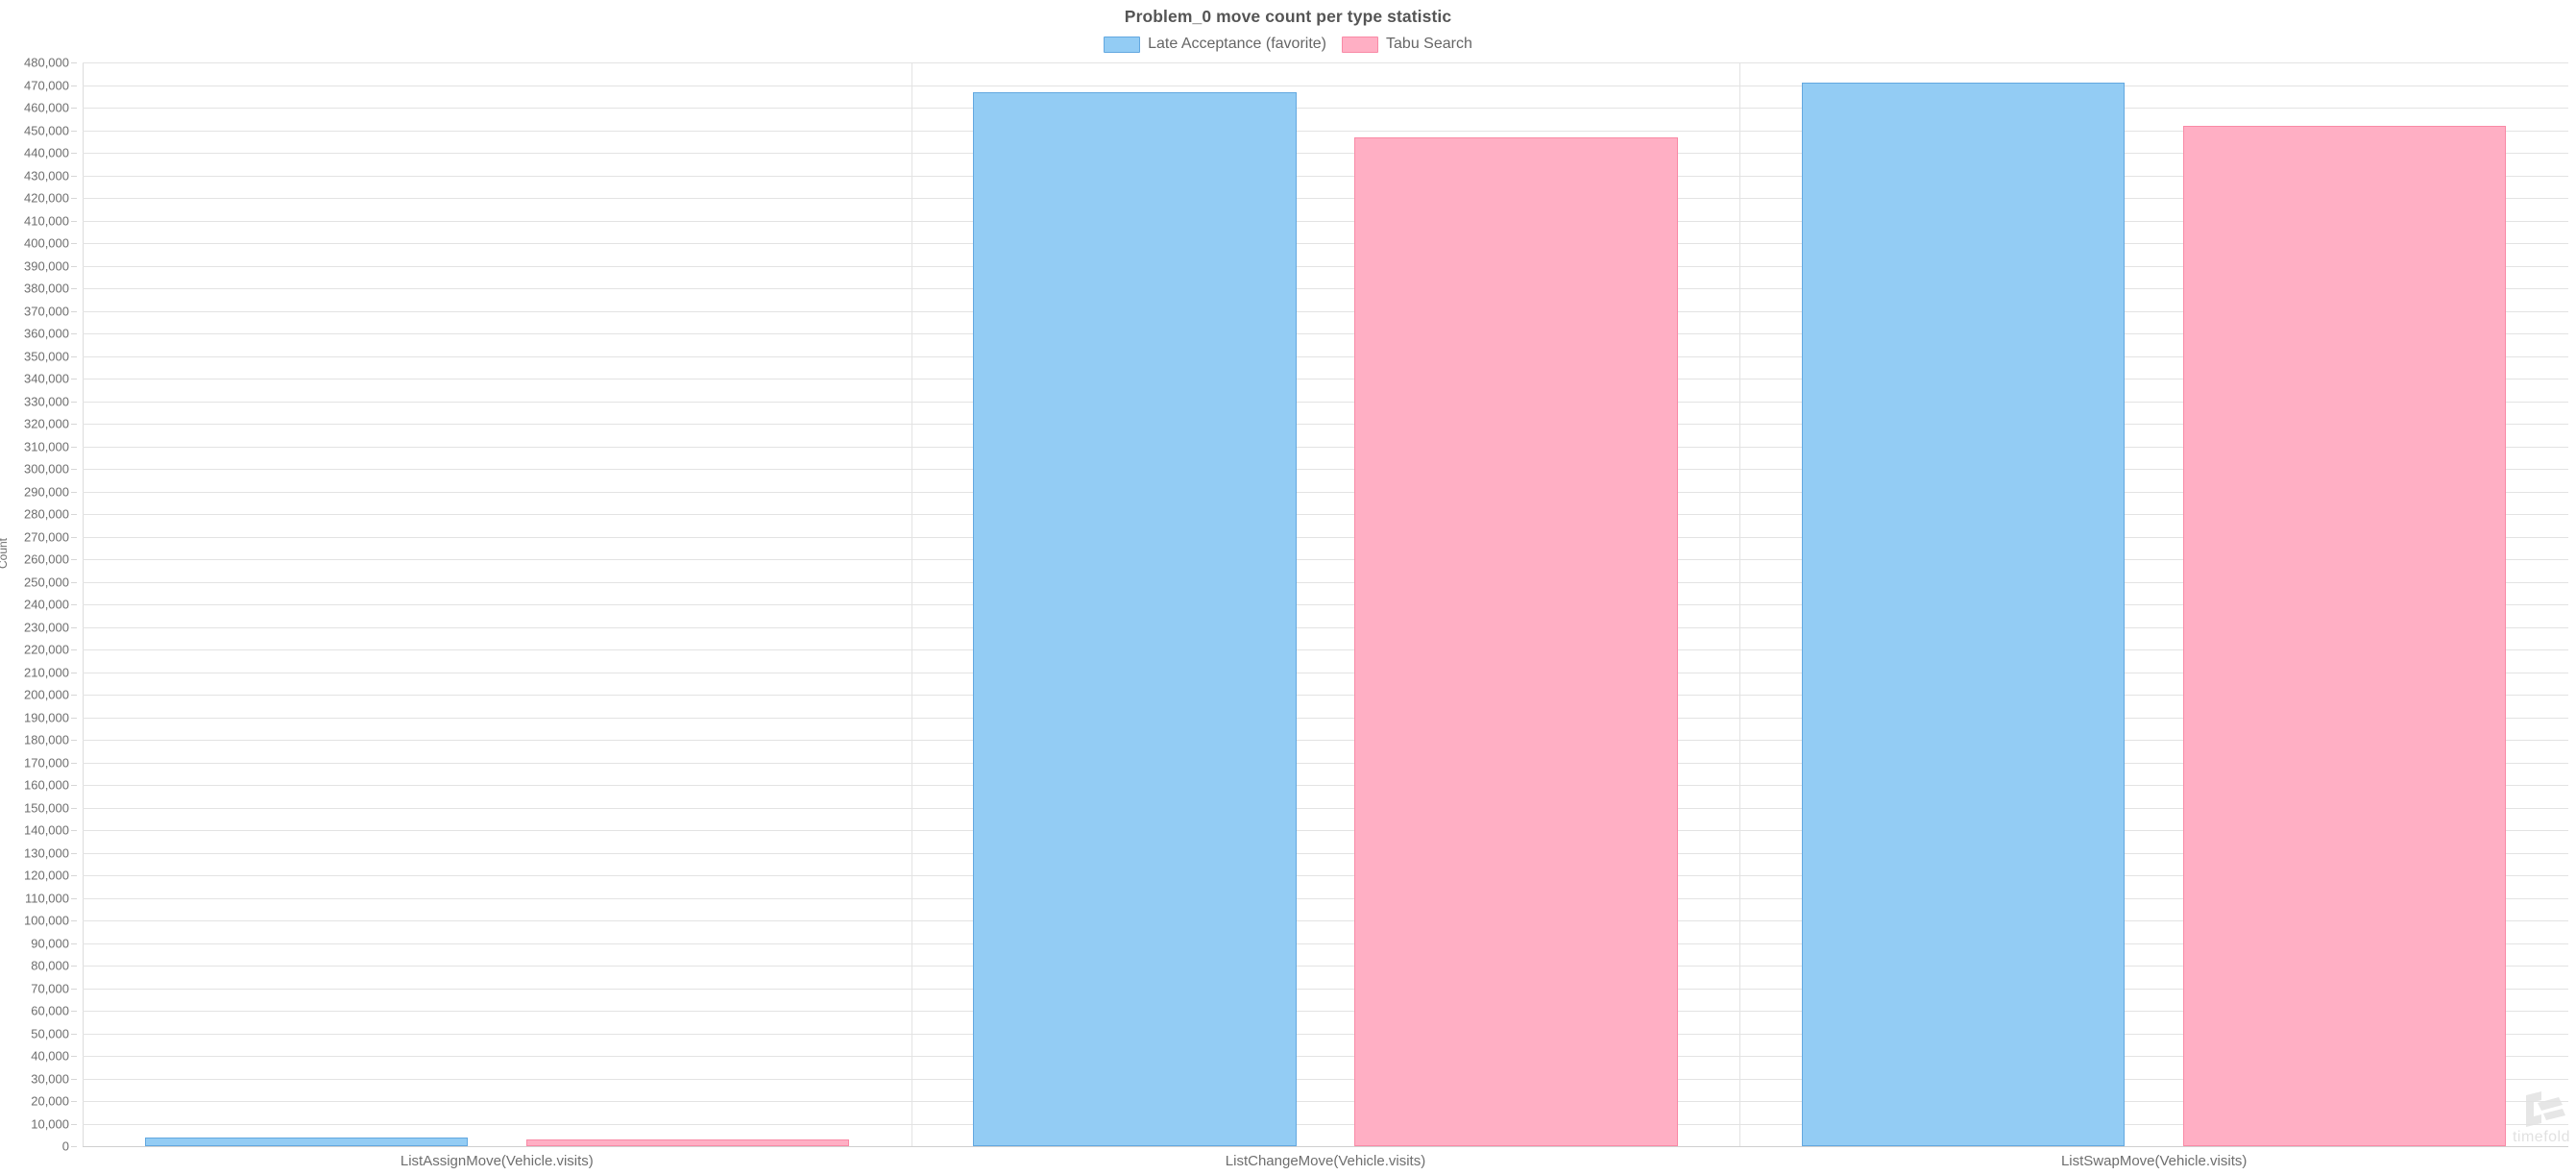 This screenshot has height=1175, width=2576. Describe the element at coordinates (47, 62) in the screenshot. I see `y-tick-label: 480,000` at that location.